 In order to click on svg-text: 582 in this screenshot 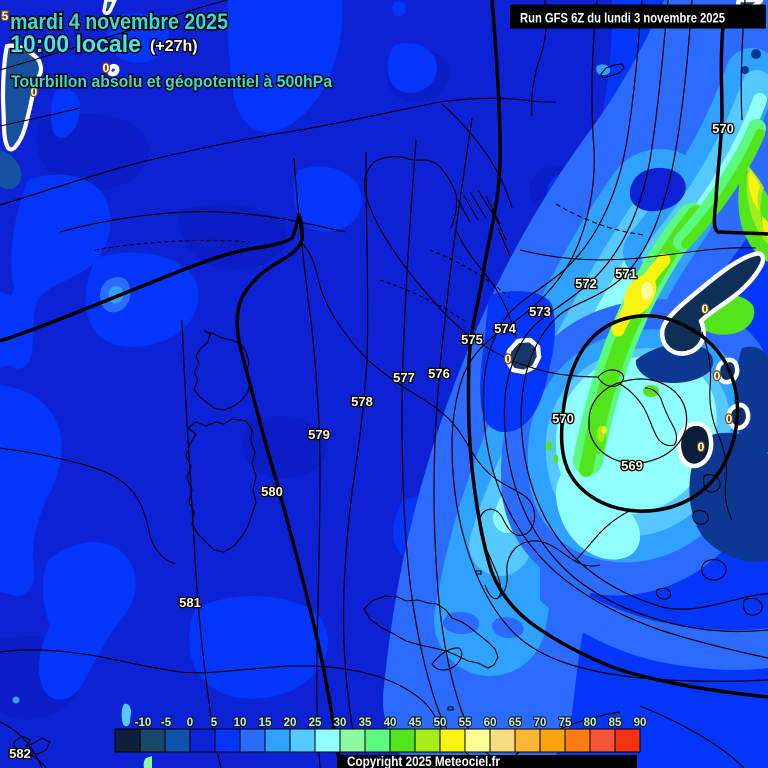, I will do `click(20, 753)`.